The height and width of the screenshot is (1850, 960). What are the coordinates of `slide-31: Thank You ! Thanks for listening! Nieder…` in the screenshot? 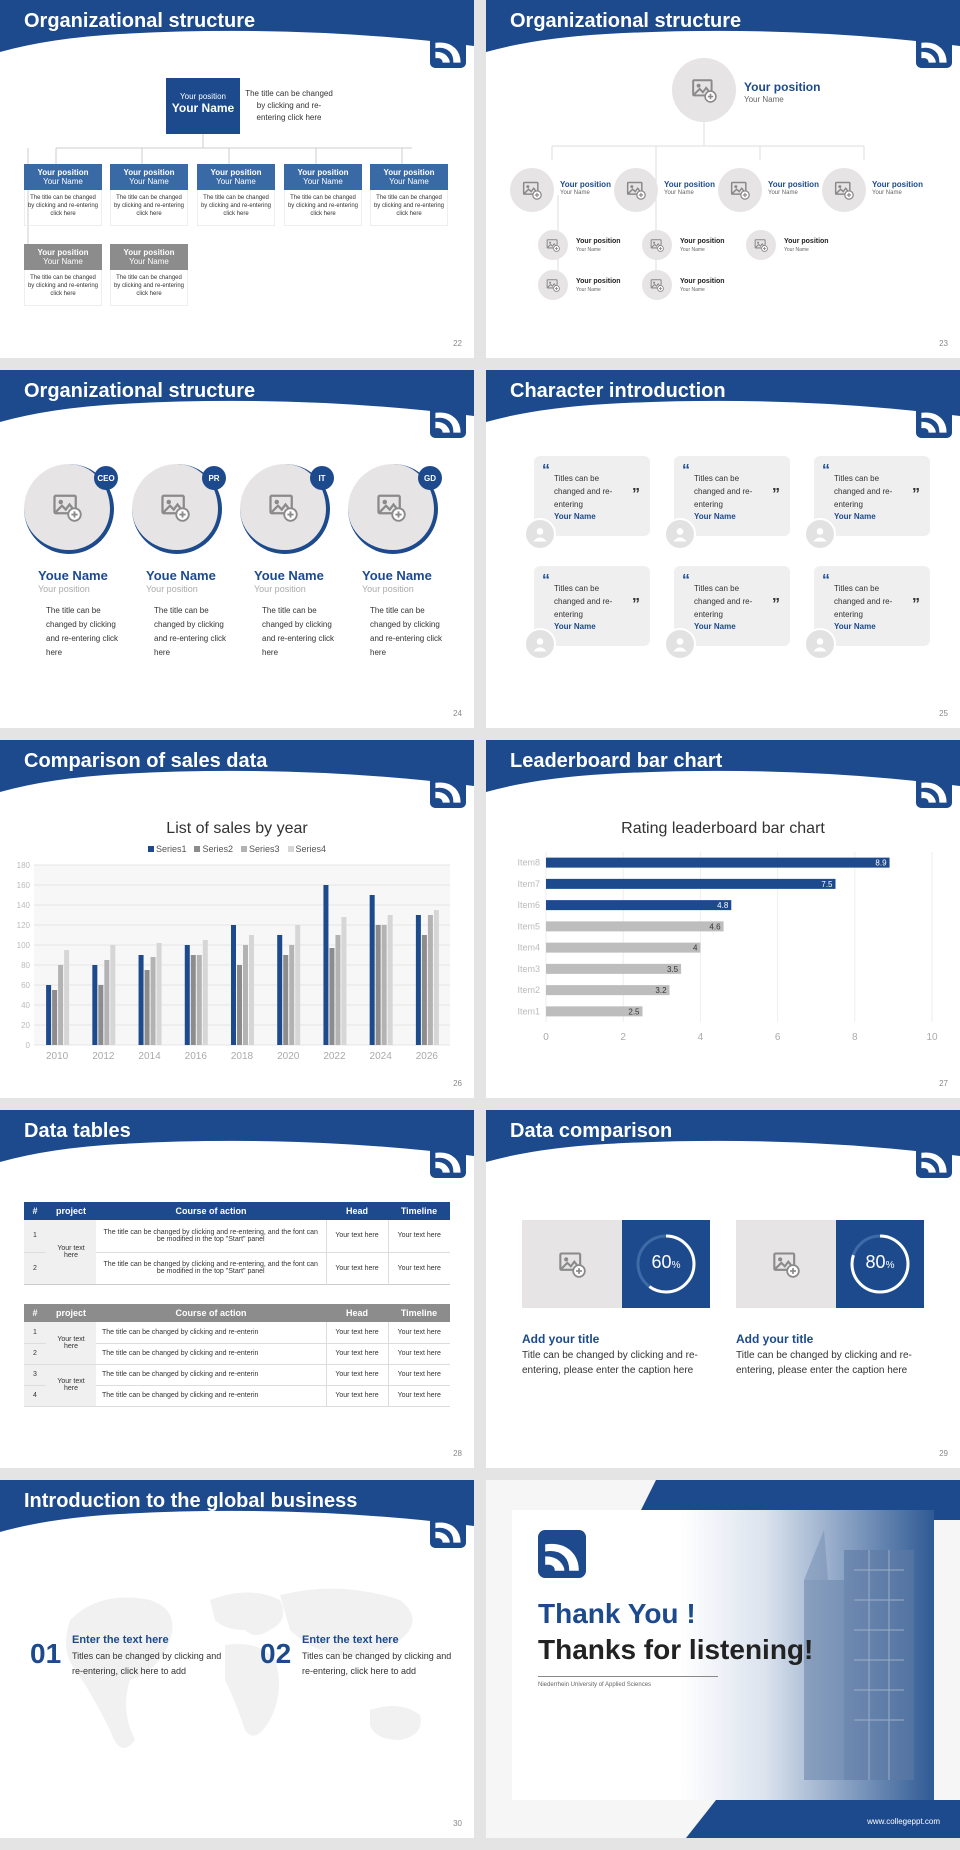 It's located at (723, 1659).